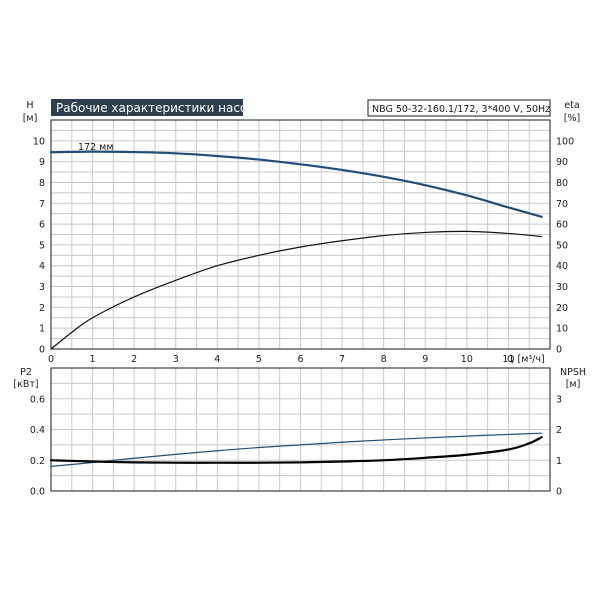 Image resolution: width=600 pixels, height=600 pixels. I want to click on bottom-right-axis-title: NPSH, so click(573, 372).